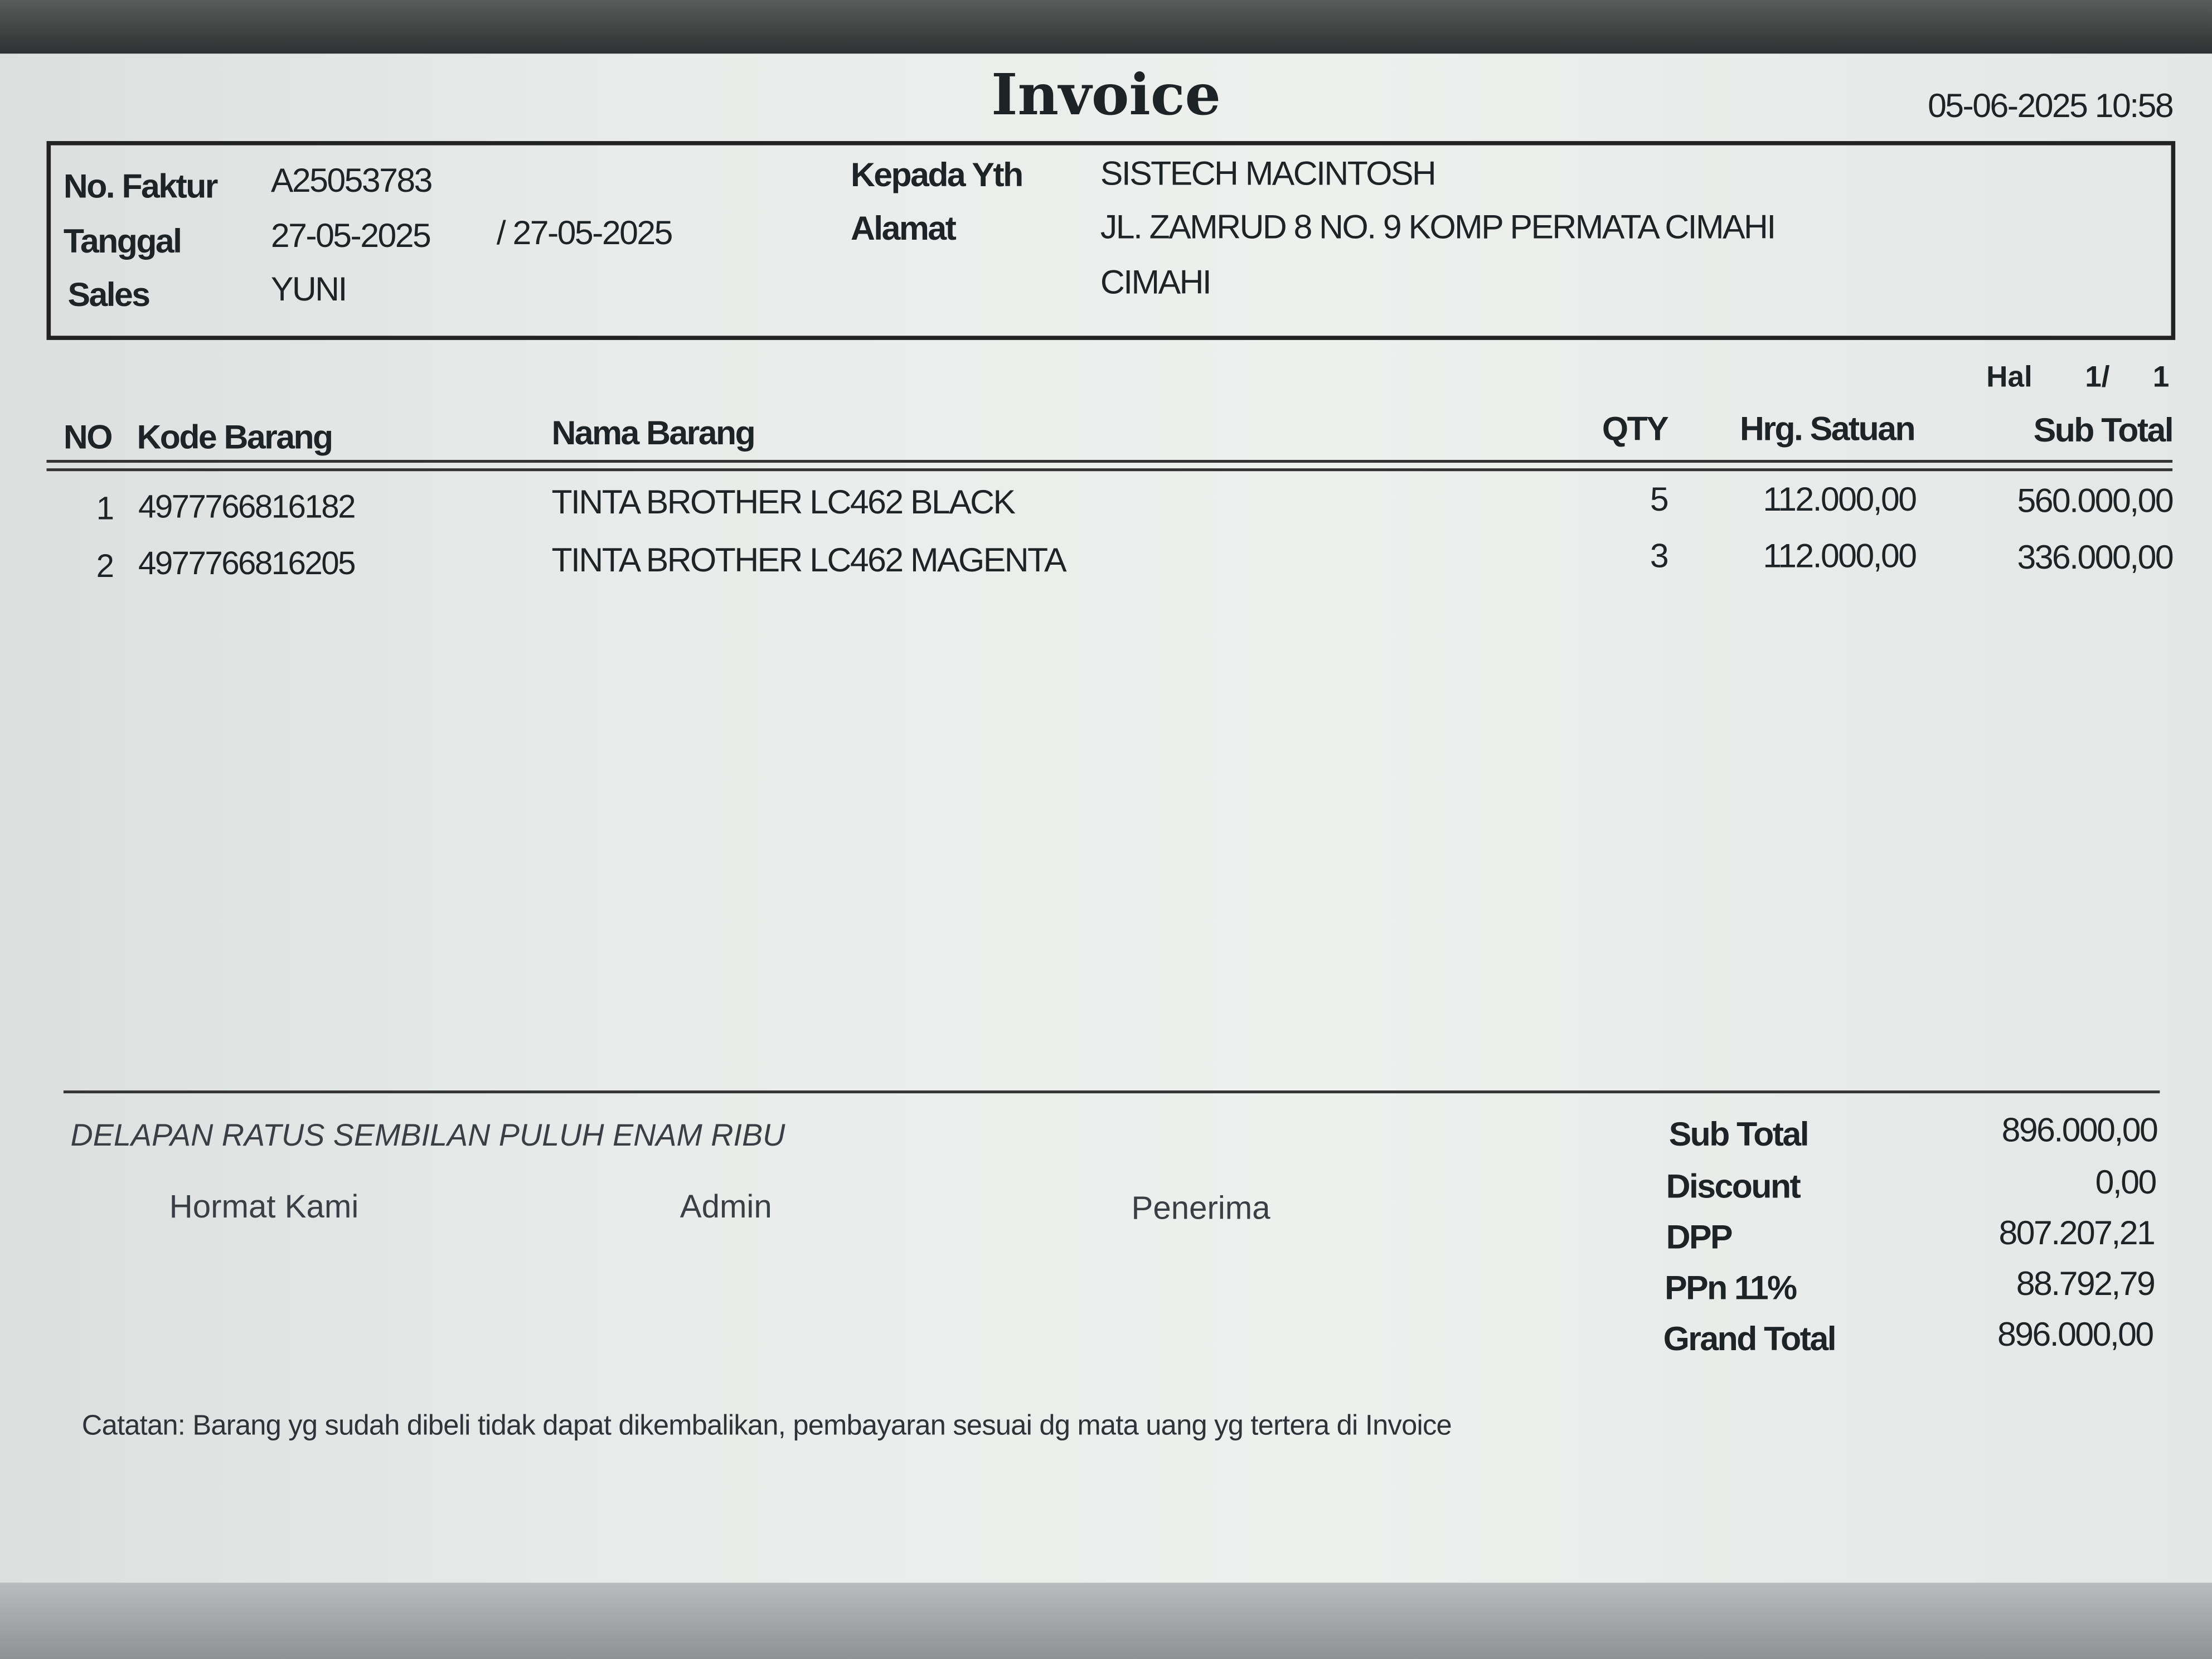 This screenshot has height=1659, width=2212. I want to click on page-current: 1/, so click(2097, 378).